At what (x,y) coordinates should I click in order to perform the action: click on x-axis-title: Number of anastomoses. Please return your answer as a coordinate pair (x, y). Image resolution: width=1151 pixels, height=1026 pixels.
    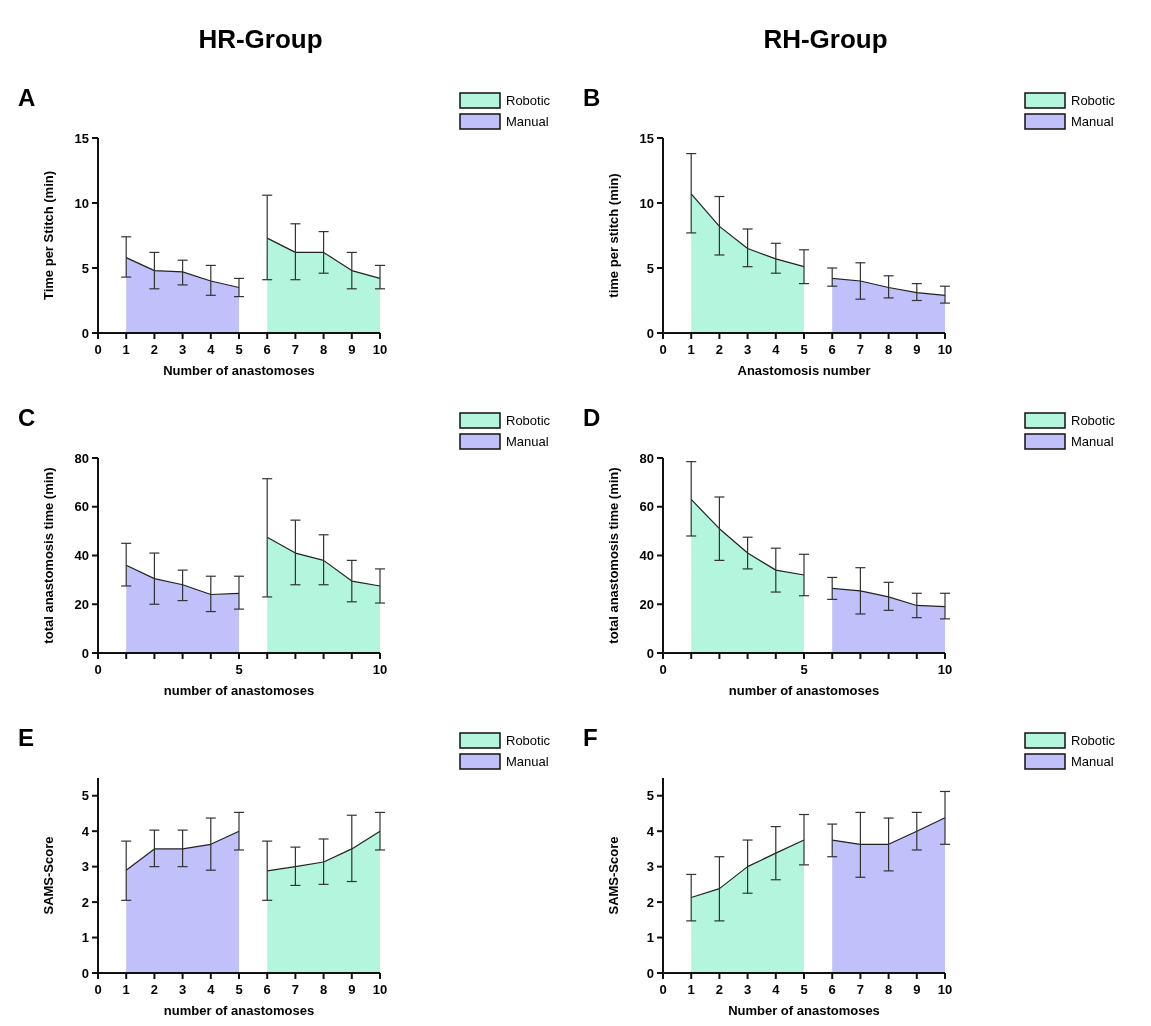
    Looking at the image, I should click on (804, 1010).